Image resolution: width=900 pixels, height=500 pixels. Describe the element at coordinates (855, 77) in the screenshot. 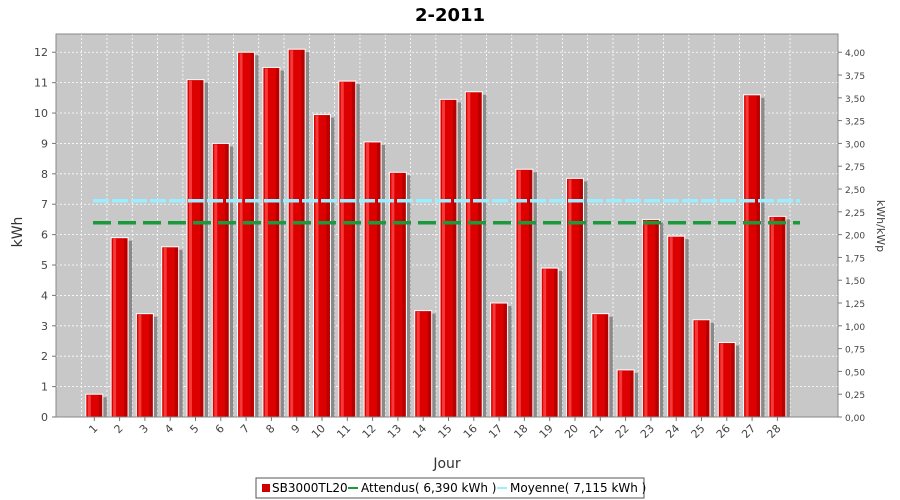

I see `y2-tick-label: 3,75` at that location.